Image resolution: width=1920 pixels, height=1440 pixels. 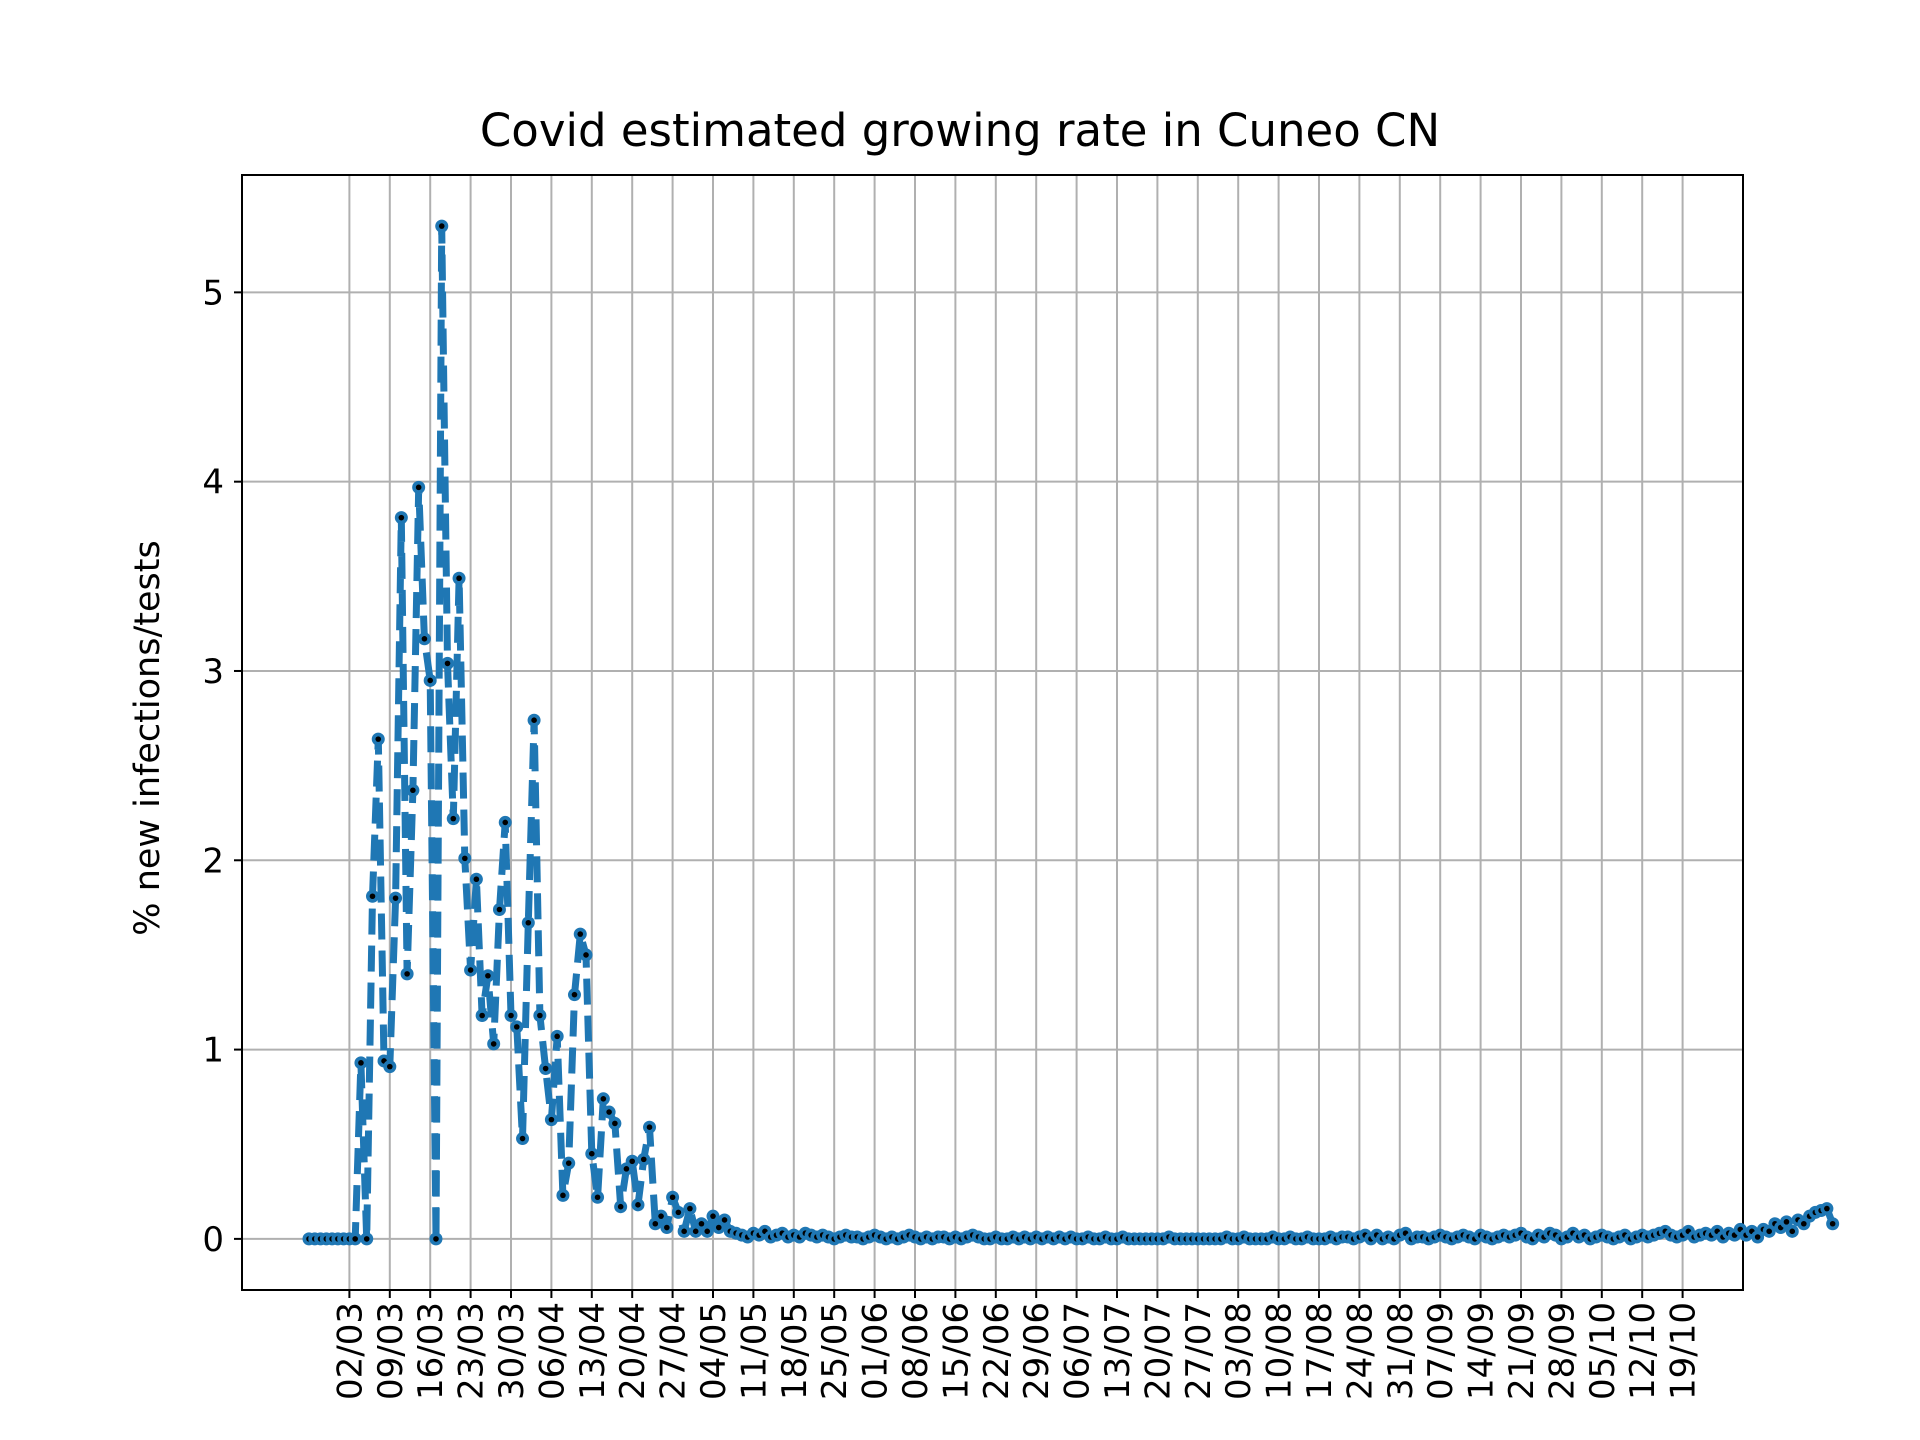 What do you see at coordinates (674, 1351) in the screenshot?
I see `x-tick-label: 27/04` at bounding box center [674, 1351].